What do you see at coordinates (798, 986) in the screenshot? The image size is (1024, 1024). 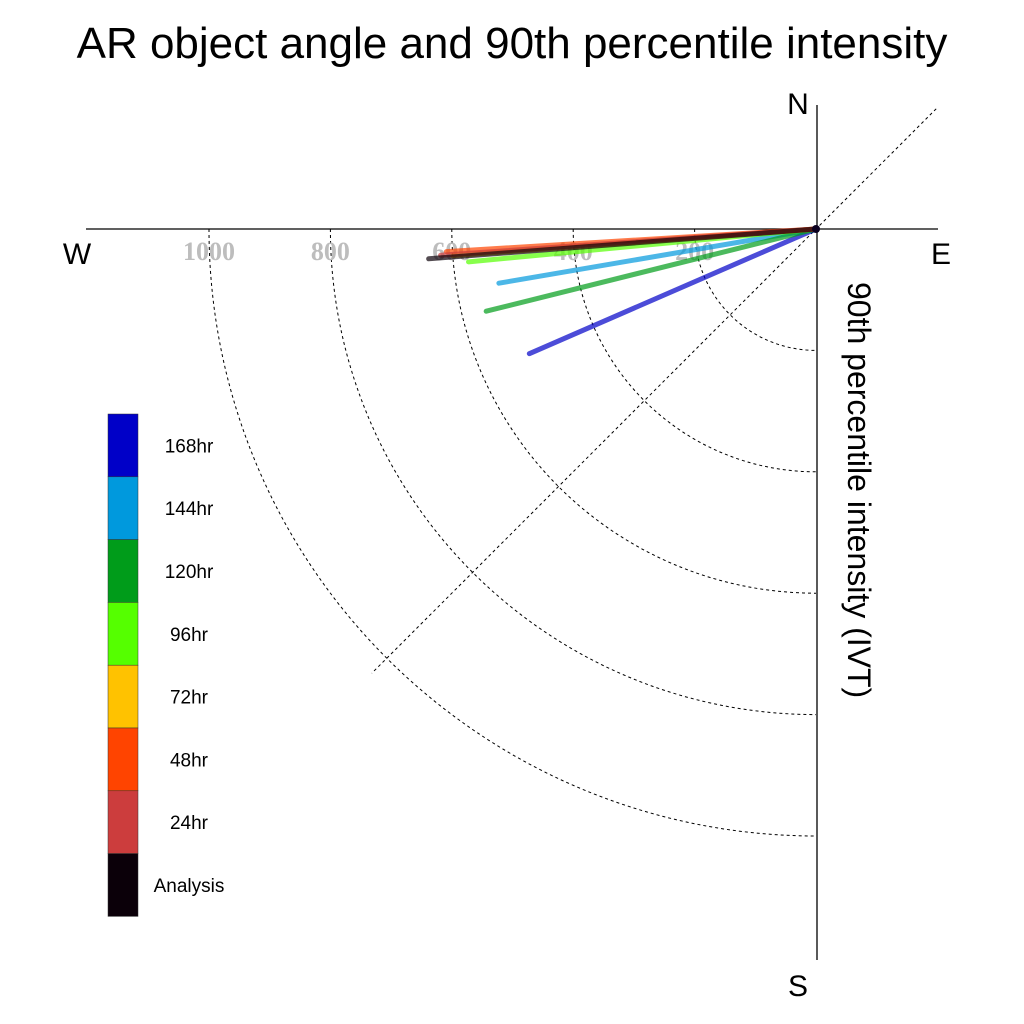 I see `compass-south: S` at bounding box center [798, 986].